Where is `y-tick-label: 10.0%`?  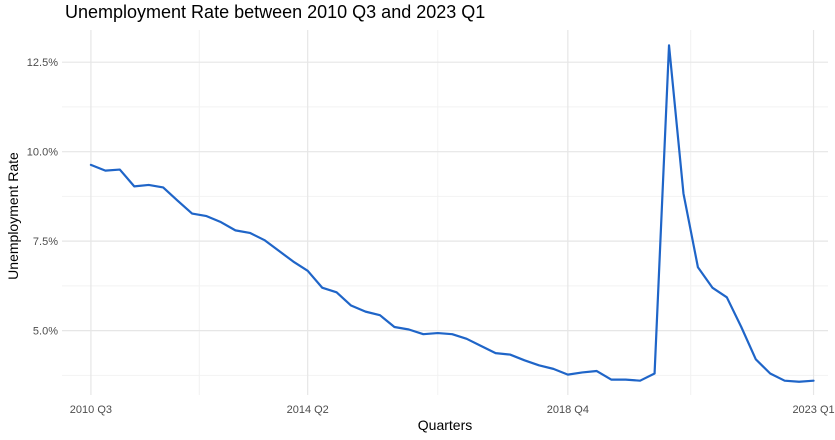
y-tick-label: 10.0% is located at coordinates (42, 153).